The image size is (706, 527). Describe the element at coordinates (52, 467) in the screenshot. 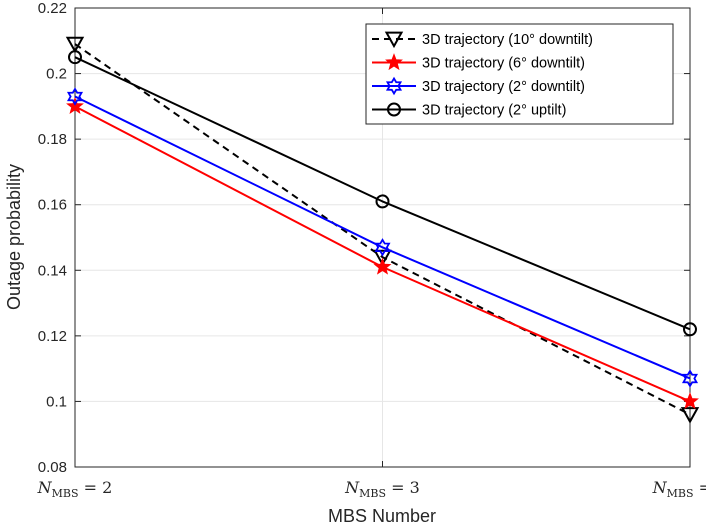

I see `y-tick-label: 0.08` at that location.